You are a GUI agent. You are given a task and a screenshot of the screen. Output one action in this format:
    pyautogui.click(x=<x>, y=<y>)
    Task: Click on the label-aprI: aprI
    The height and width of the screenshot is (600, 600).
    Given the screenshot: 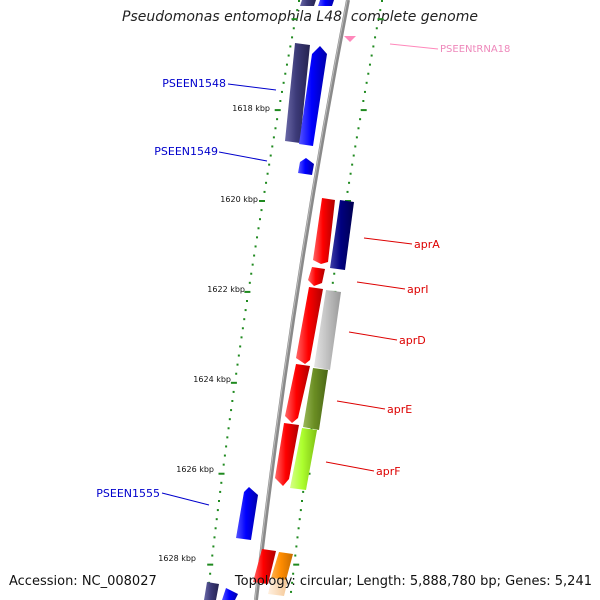 What is the action you would take?
    pyautogui.click(x=418, y=289)
    